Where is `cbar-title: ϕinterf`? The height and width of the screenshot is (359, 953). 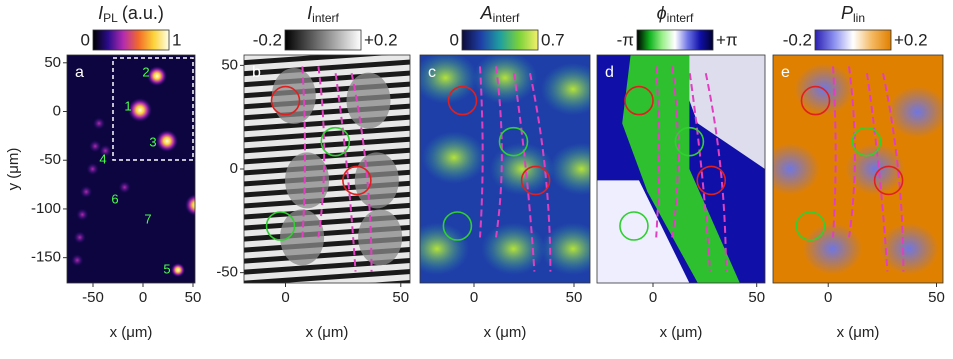 cbar-title: ϕinterf is located at coordinates (675, 14).